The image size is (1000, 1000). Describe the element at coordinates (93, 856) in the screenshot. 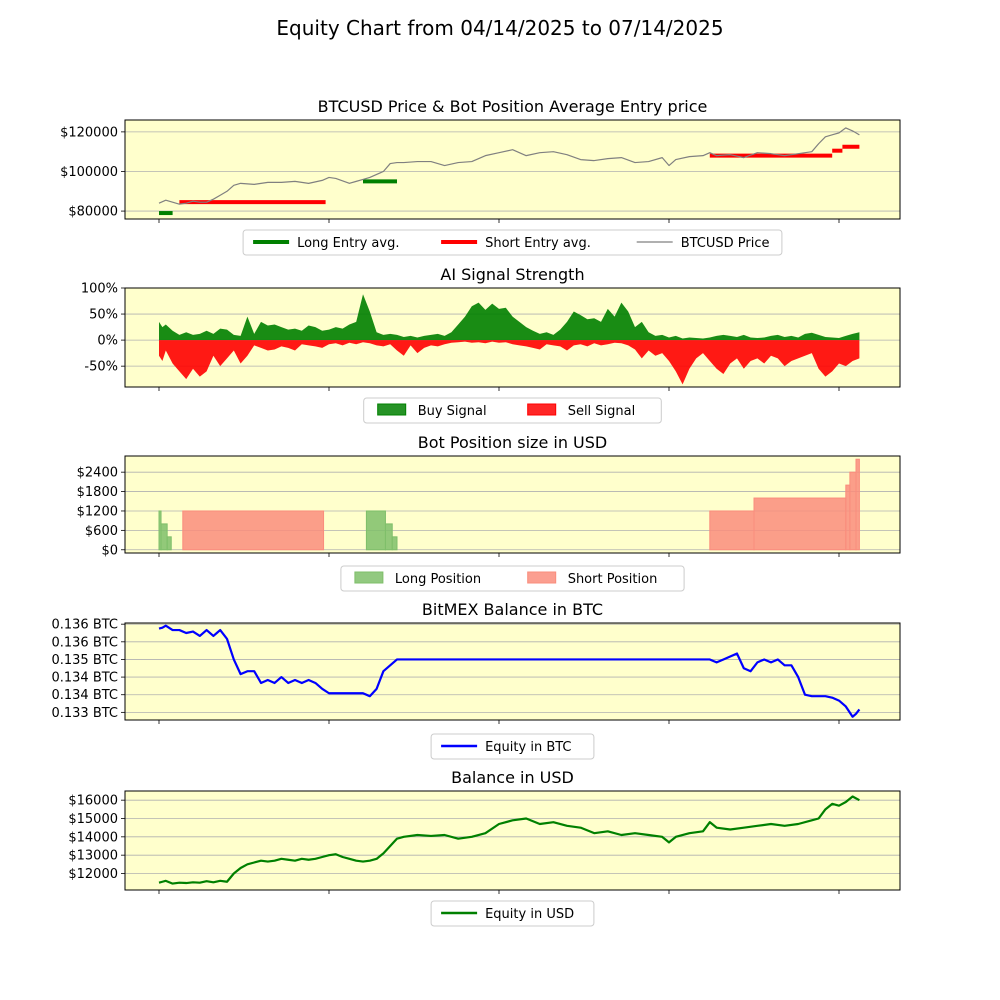

I see `y-tick-label: $13000` at that location.